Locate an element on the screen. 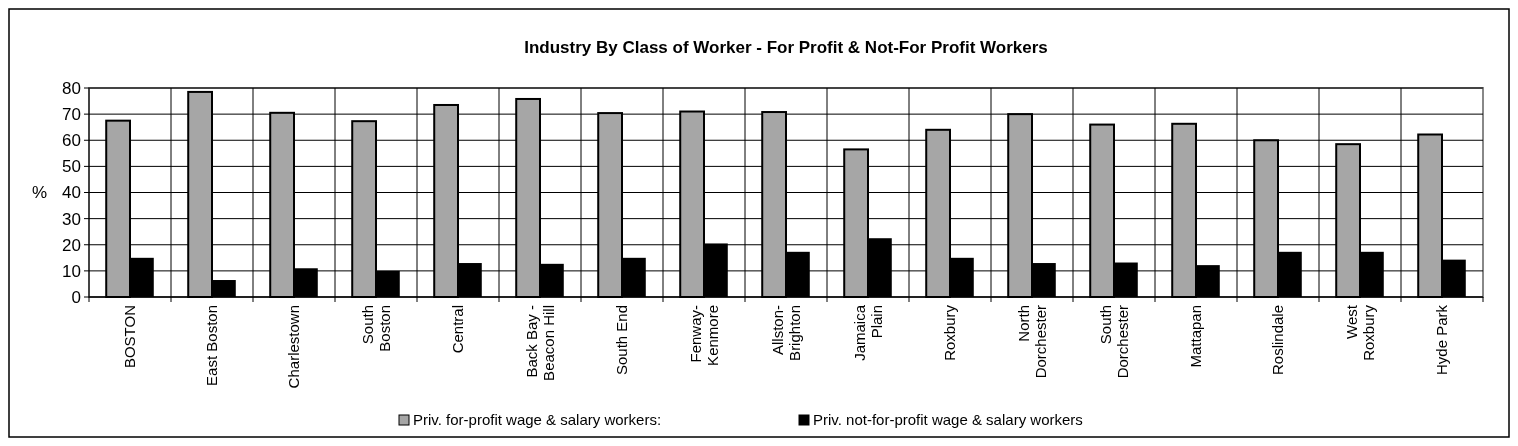  chart-title: Industry By Class of Worker - For Profit & Not-For Profit Workers is located at coordinates (786, 47).